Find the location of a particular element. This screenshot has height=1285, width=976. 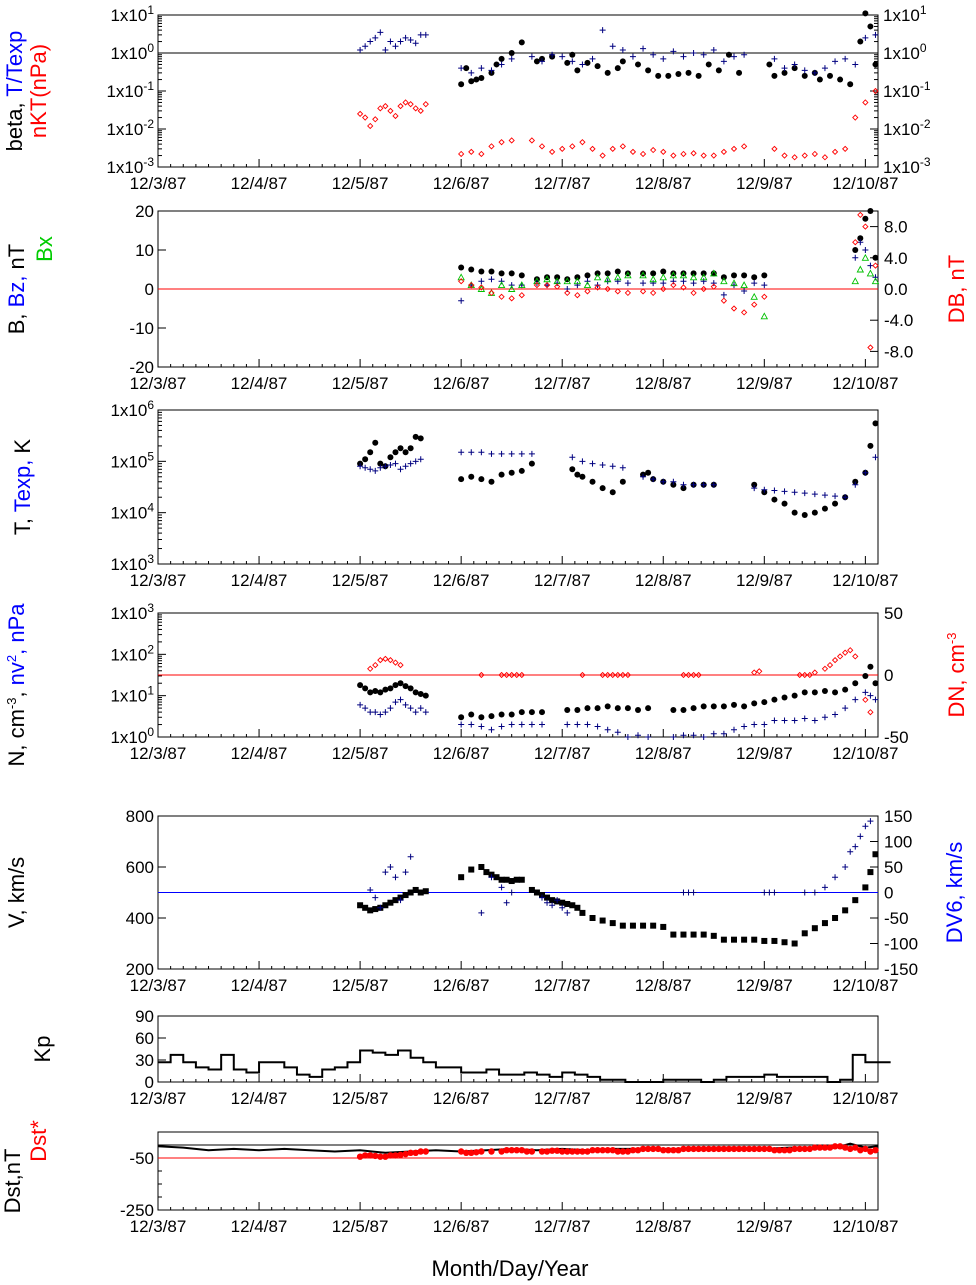

velocity-y-label: V, km/s is located at coordinates (16, 892).